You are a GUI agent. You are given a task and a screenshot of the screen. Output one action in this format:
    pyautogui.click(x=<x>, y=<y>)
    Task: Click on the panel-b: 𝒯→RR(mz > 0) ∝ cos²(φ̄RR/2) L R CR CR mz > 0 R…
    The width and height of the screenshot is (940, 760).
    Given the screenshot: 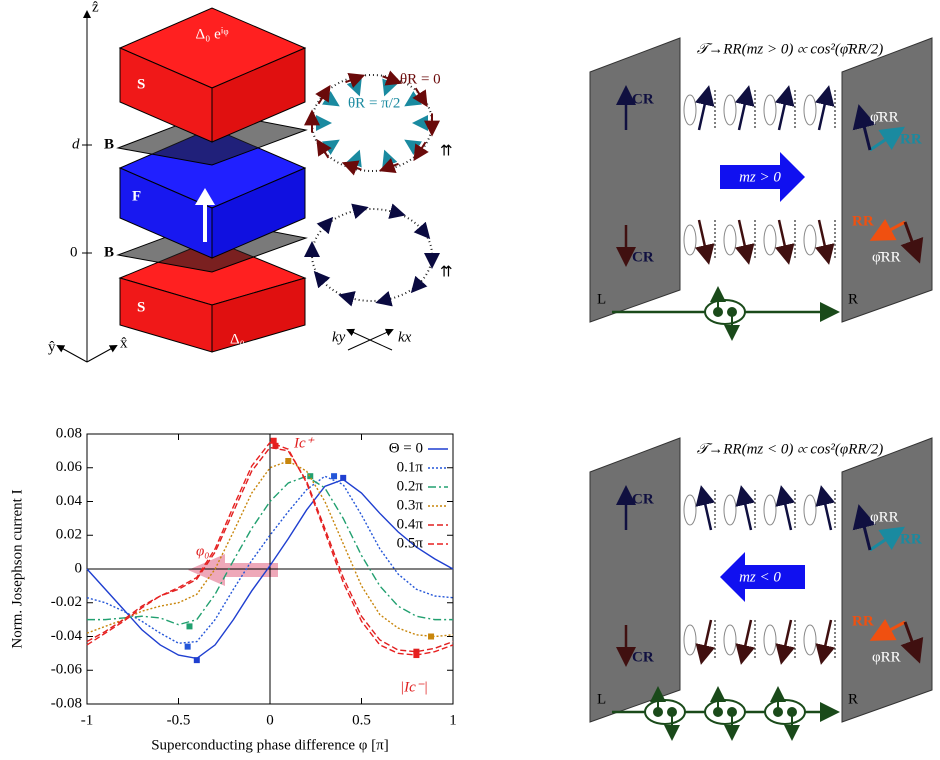 What is the action you would take?
    pyautogui.click(x=761, y=189)
    